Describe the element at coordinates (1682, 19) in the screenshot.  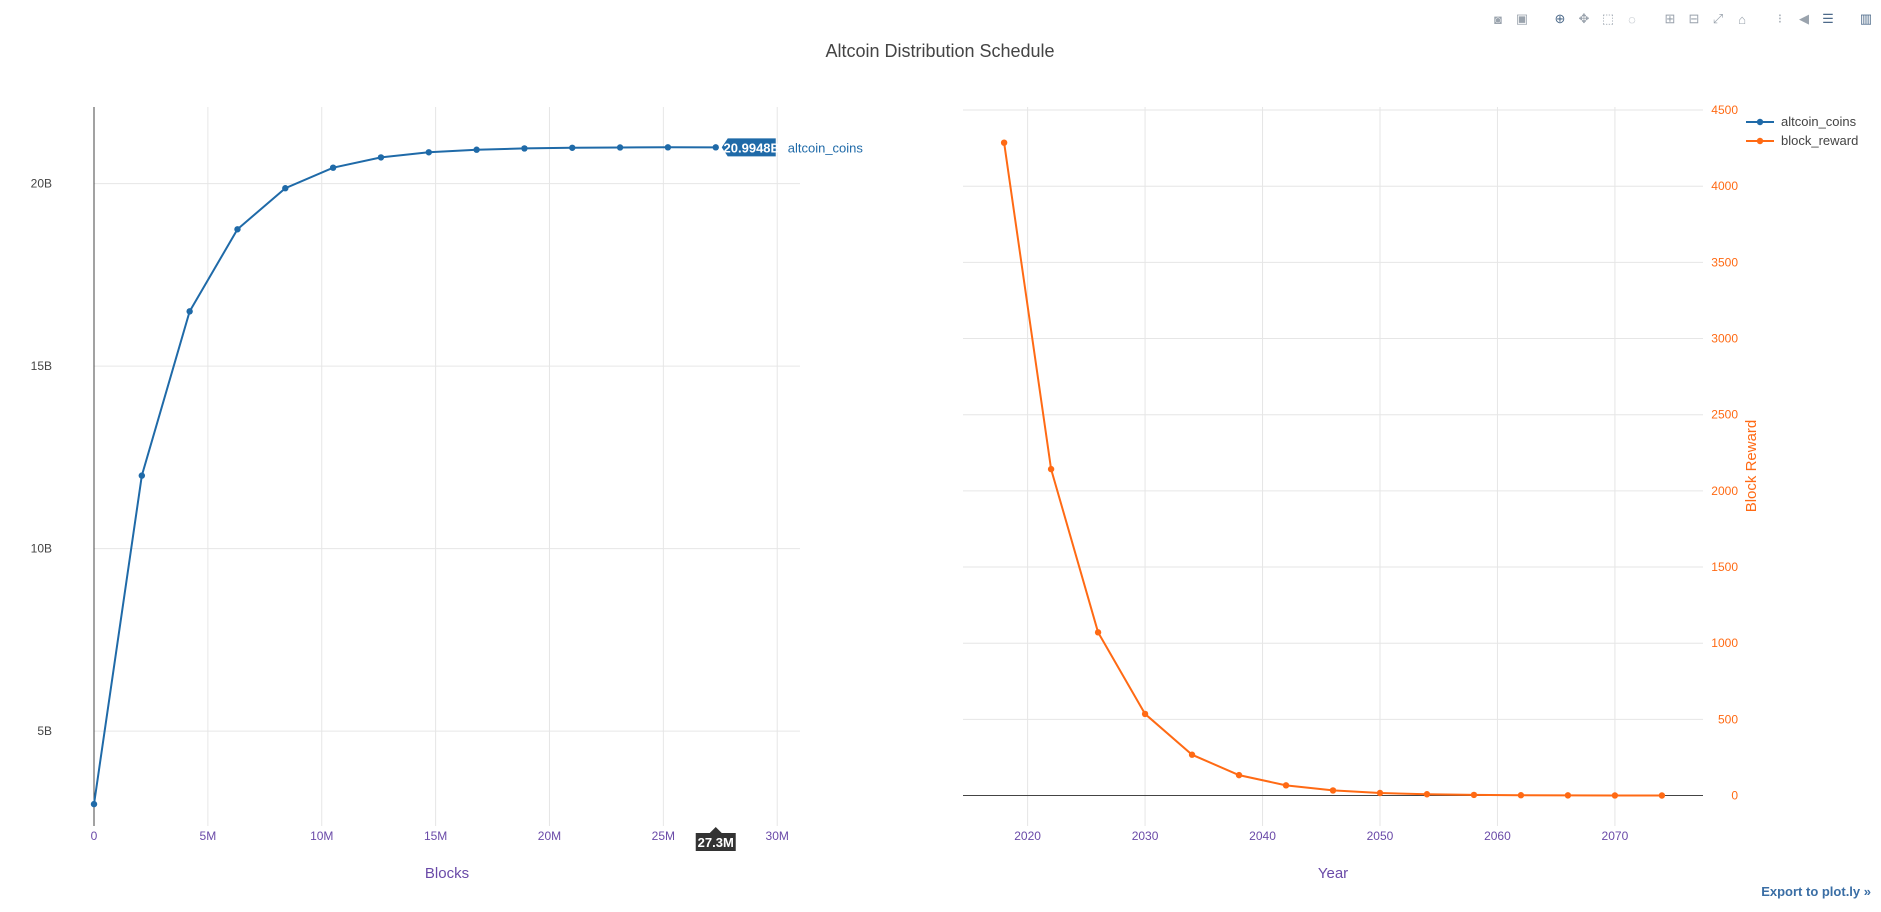
I see `modebar: ◙ ▣ ⊕ ✥ ⬚ ◌ ⊞ ⊟ ⤢ ⌂ ⁝ ◀ ☰ ▥` at that location.